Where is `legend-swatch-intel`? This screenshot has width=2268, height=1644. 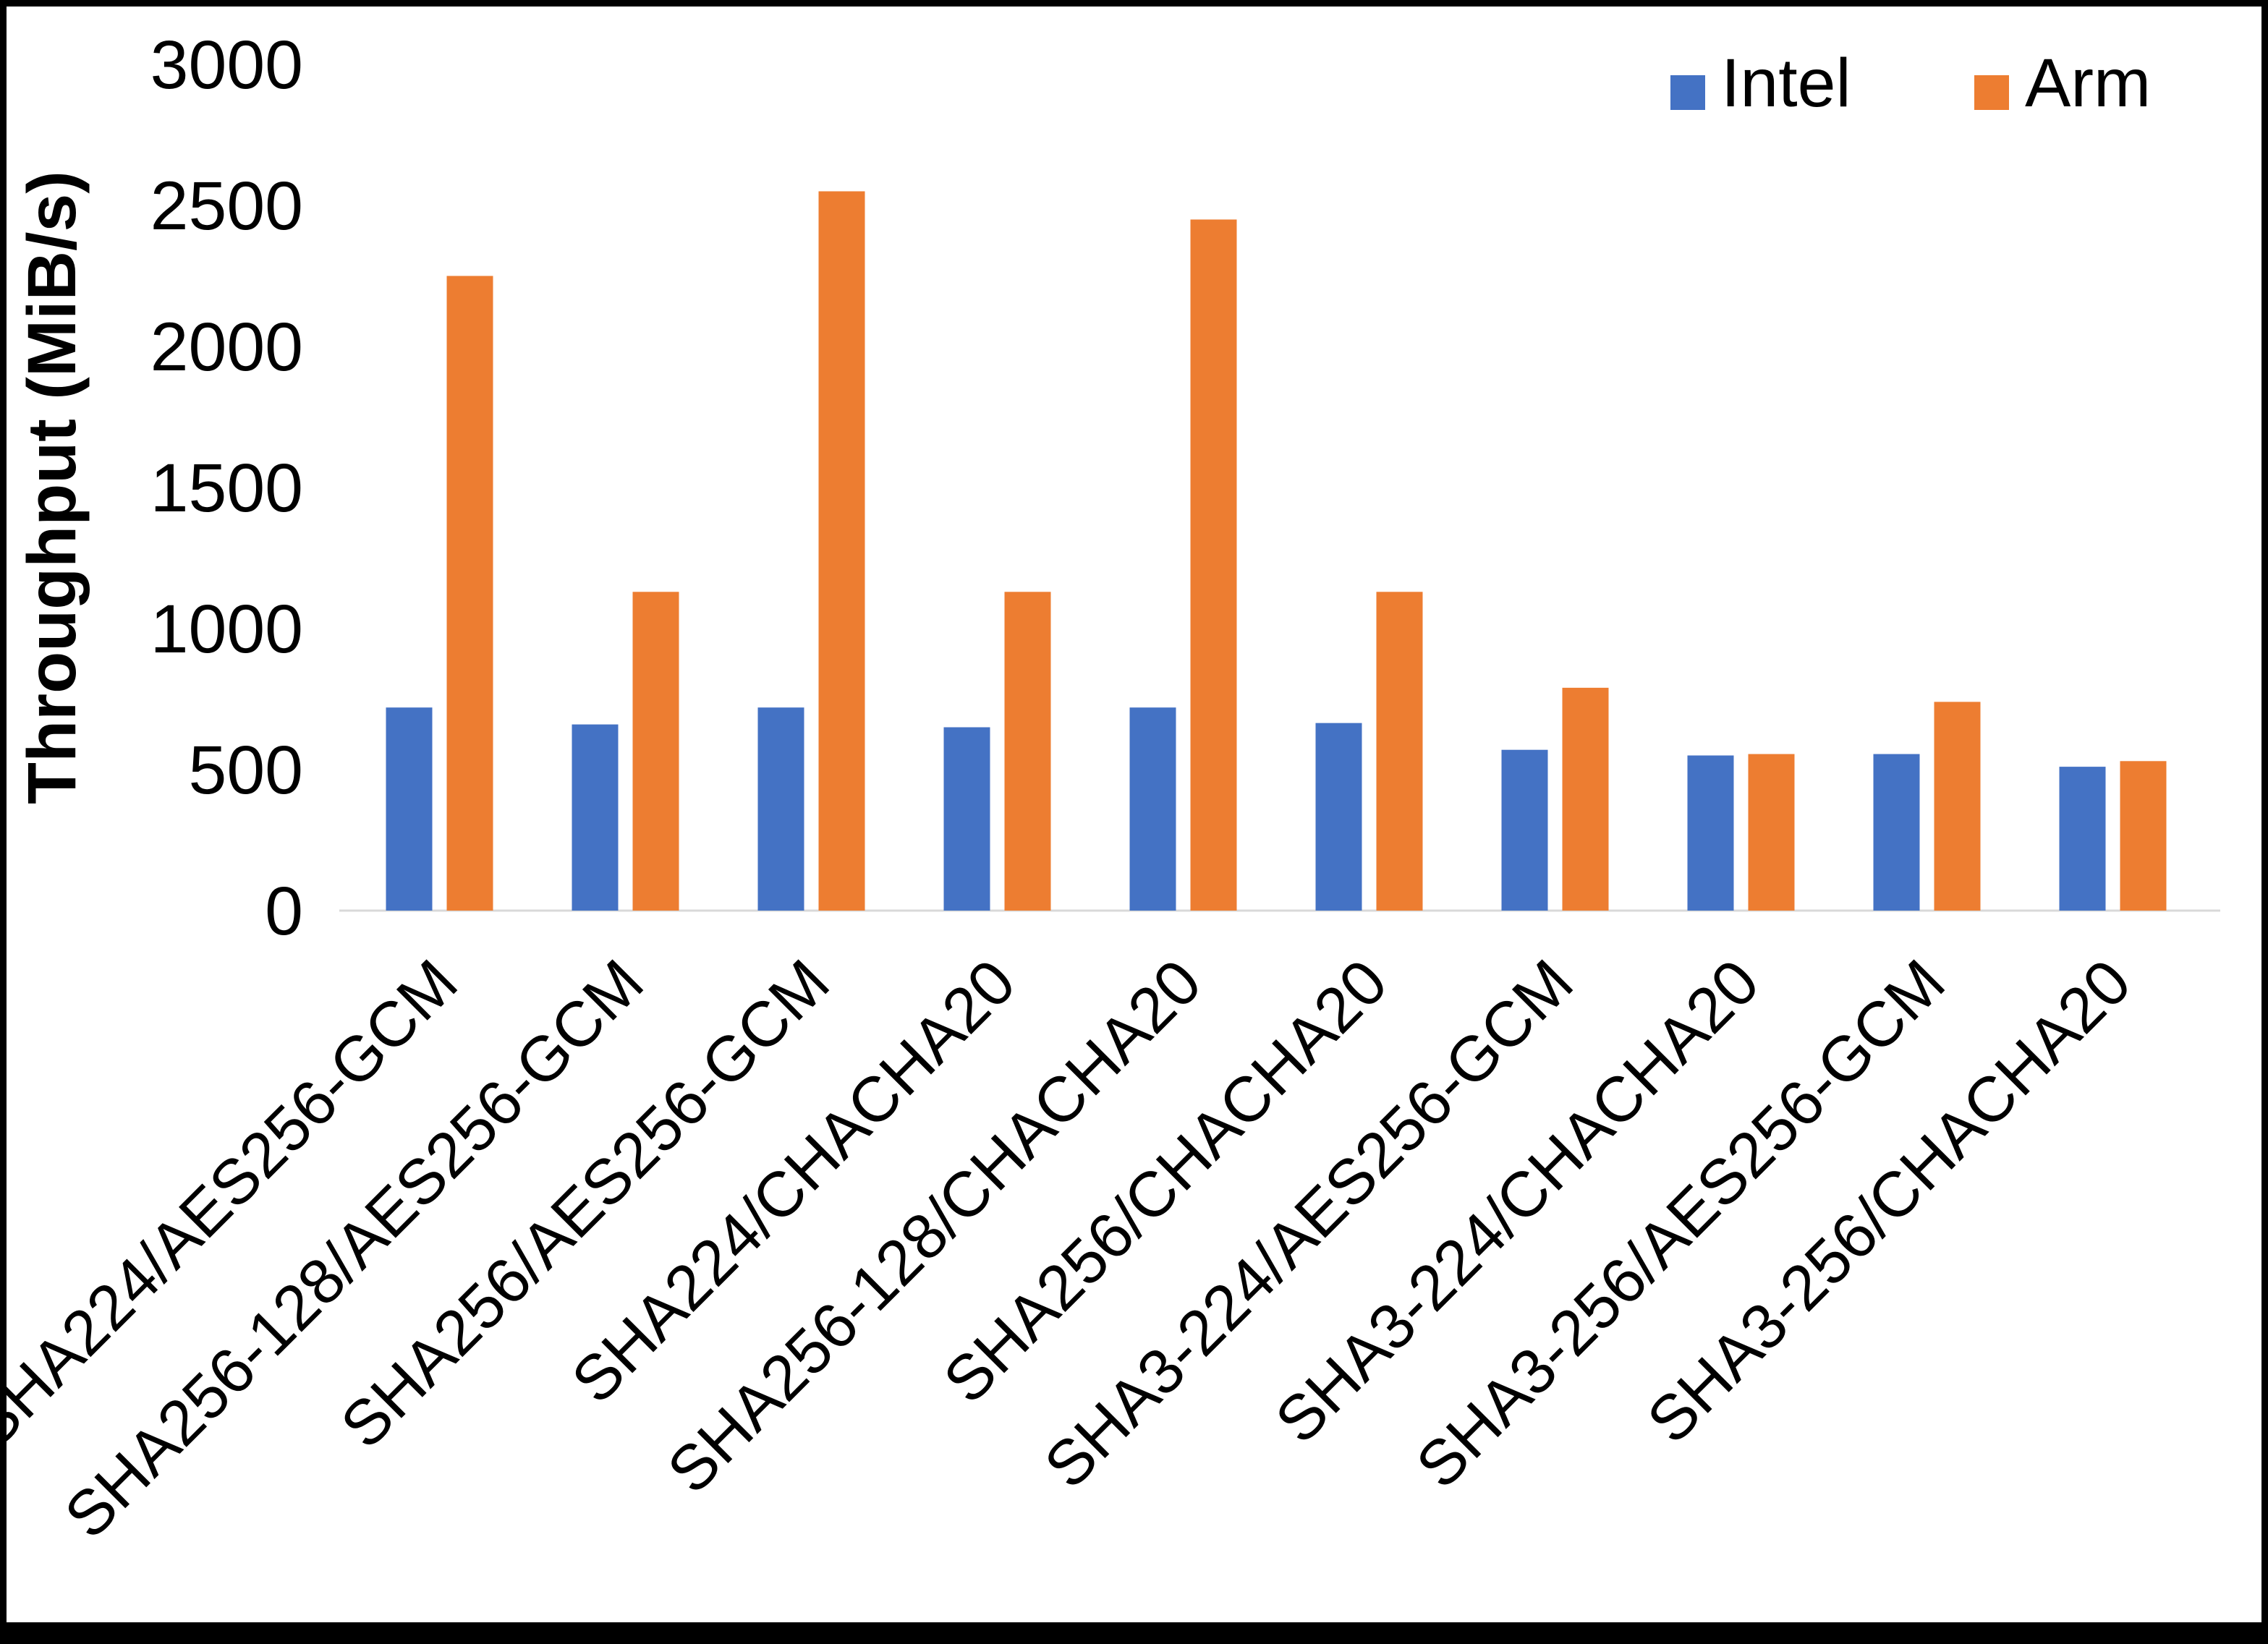
legend-swatch-intel is located at coordinates (1687, 92).